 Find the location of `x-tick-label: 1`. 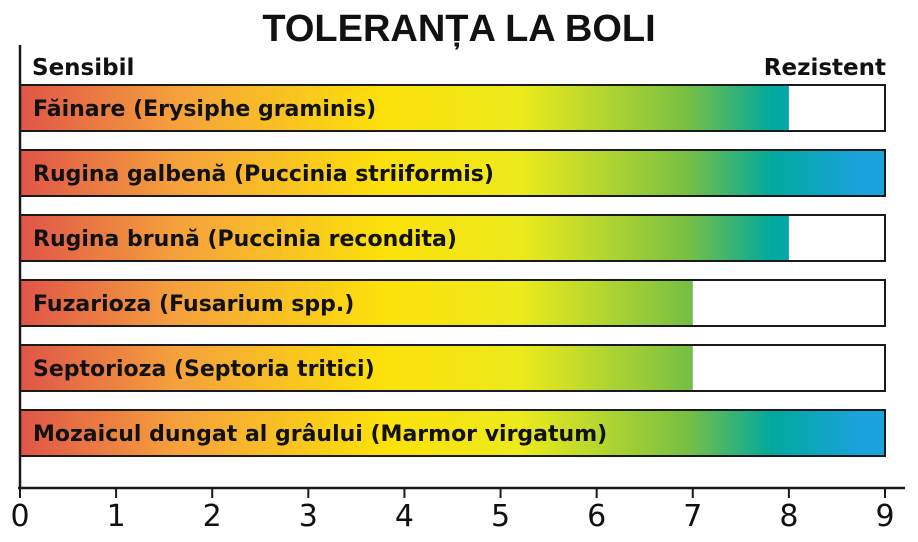

x-tick-label: 1 is located at coordinates (116, 516).